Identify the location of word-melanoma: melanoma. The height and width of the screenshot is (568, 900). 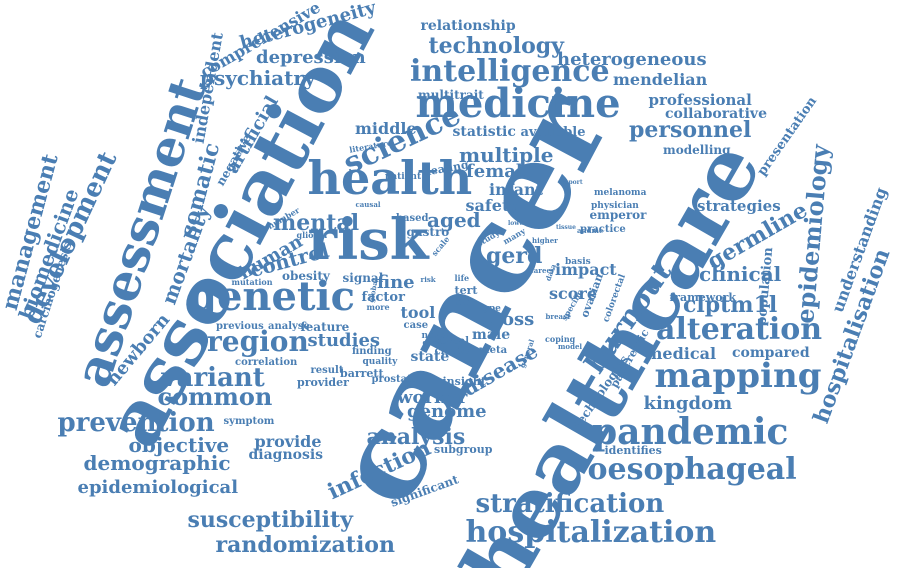
(620, 192).